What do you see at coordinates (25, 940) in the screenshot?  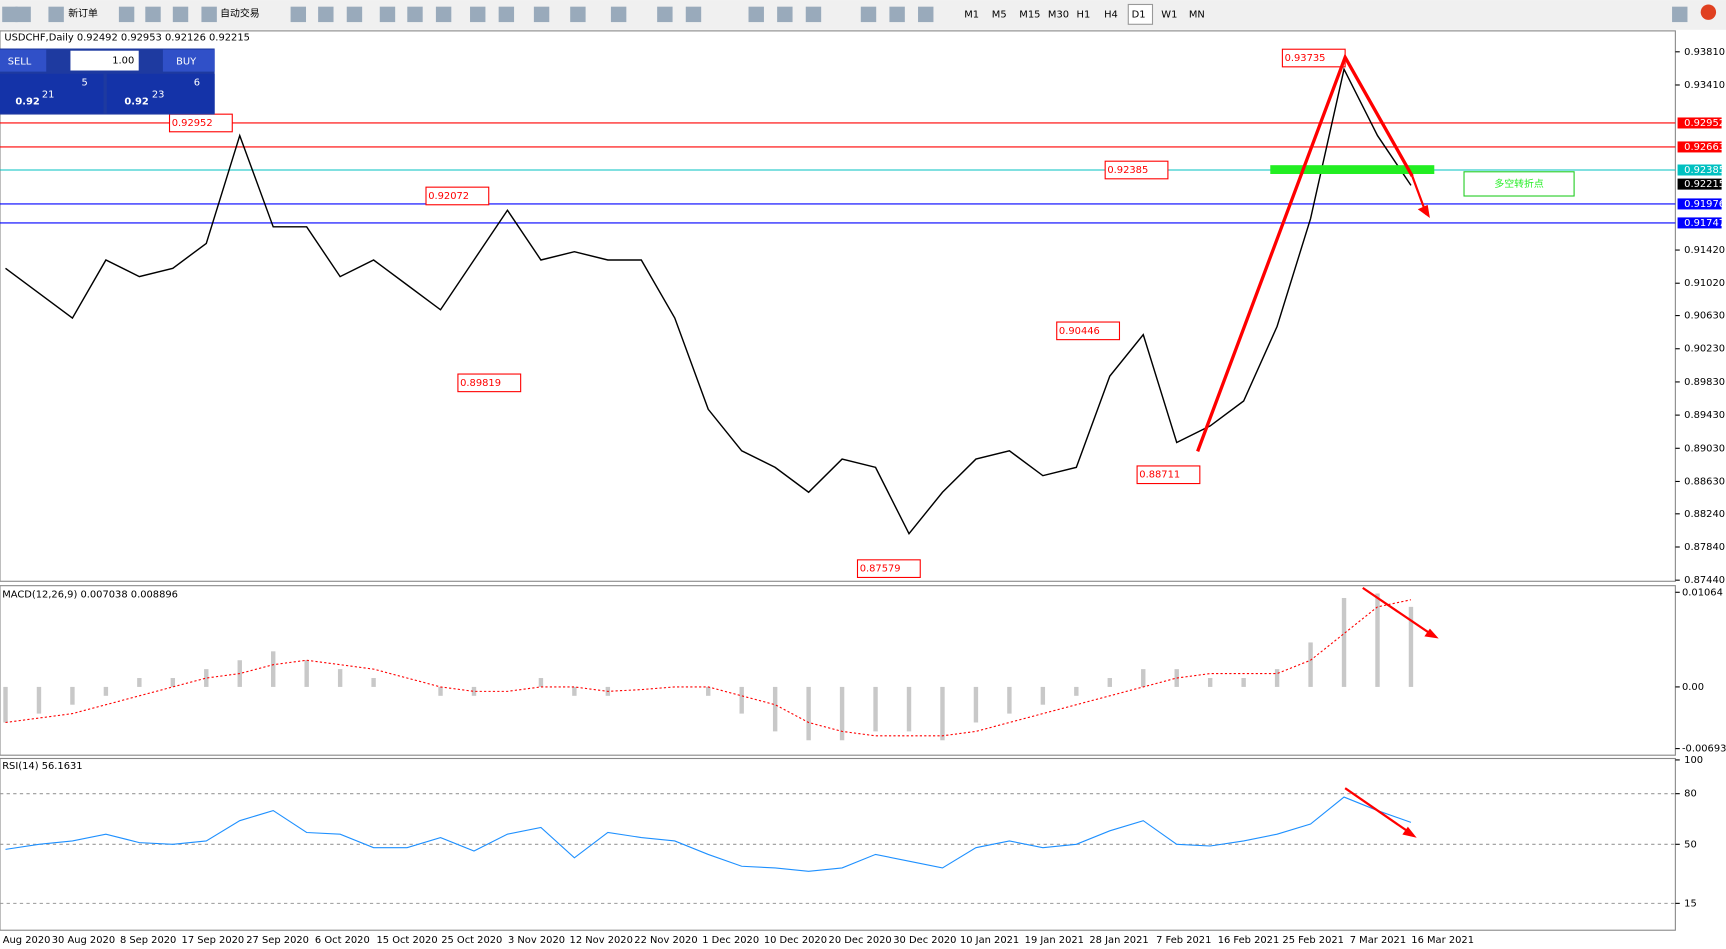 I see `date-label: 20 Aug 2020` at bounding box center [25, 940].